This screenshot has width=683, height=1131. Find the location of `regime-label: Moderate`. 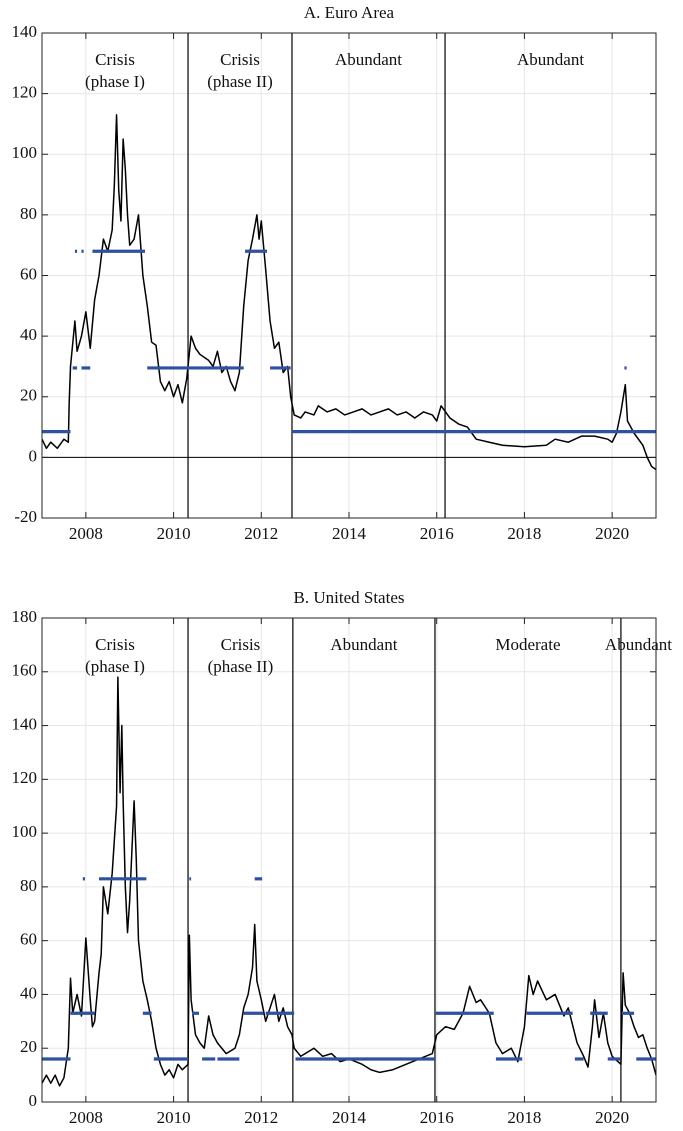

regime-label: Moderate is located at coordinates (527, 644).